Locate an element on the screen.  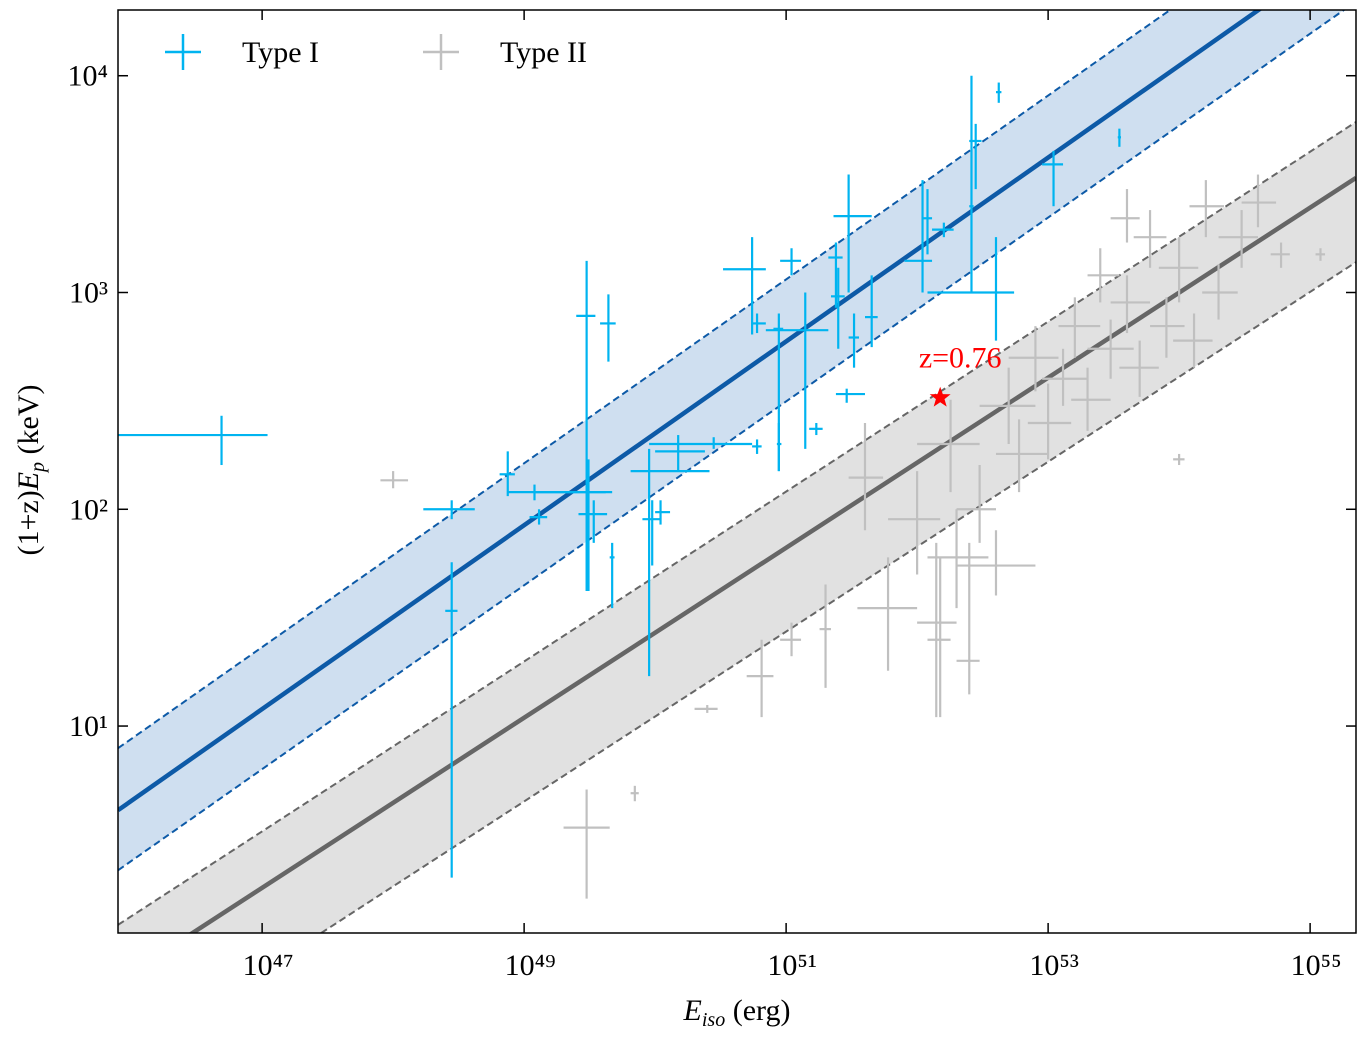
y-tick-label: 10⁴ is located at coordinates (88, 76).